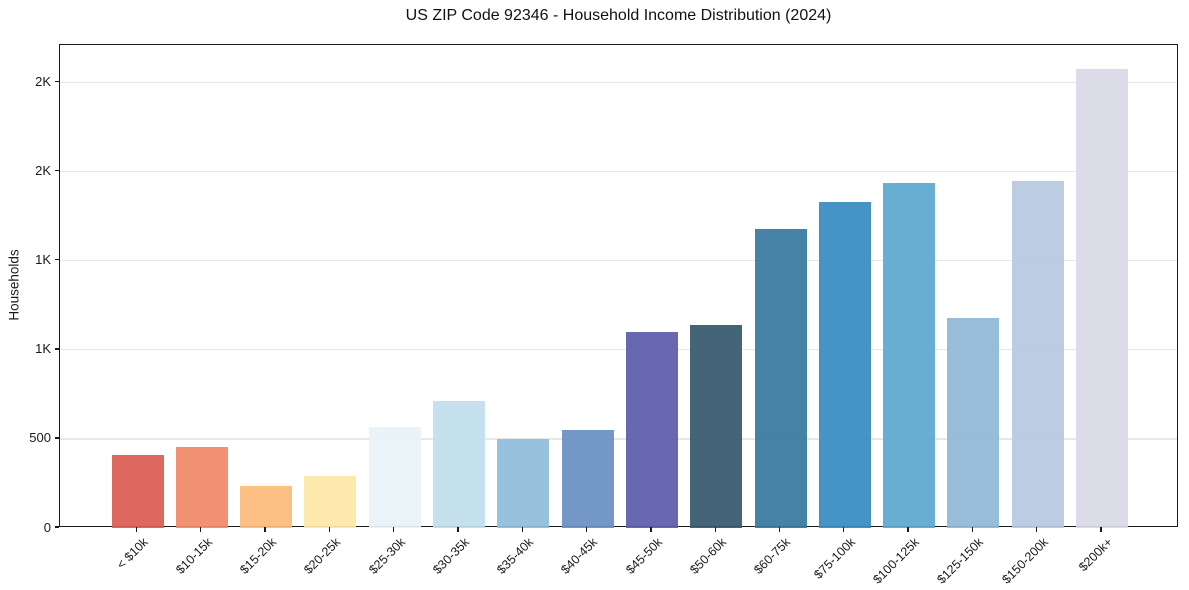  I want to click on bar-10-15k, so click(201, 487).